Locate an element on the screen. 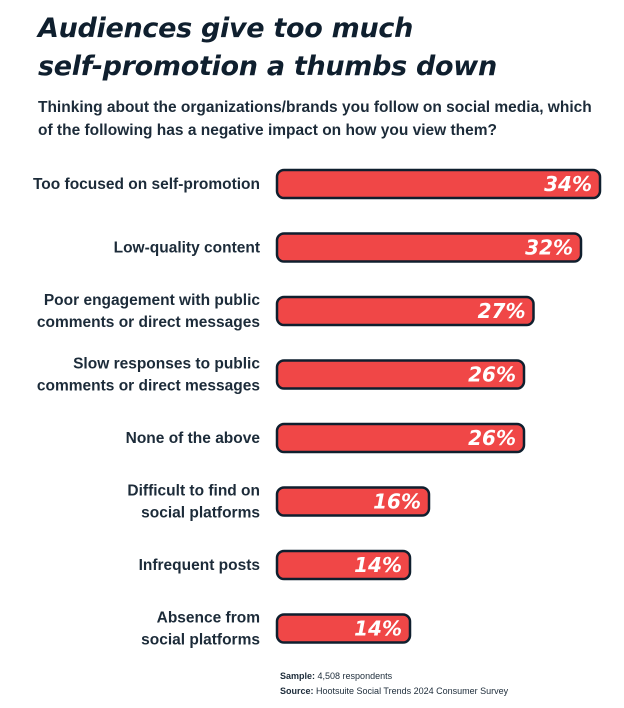  bar-value-label: 16% is located at coordinates (397, 502).